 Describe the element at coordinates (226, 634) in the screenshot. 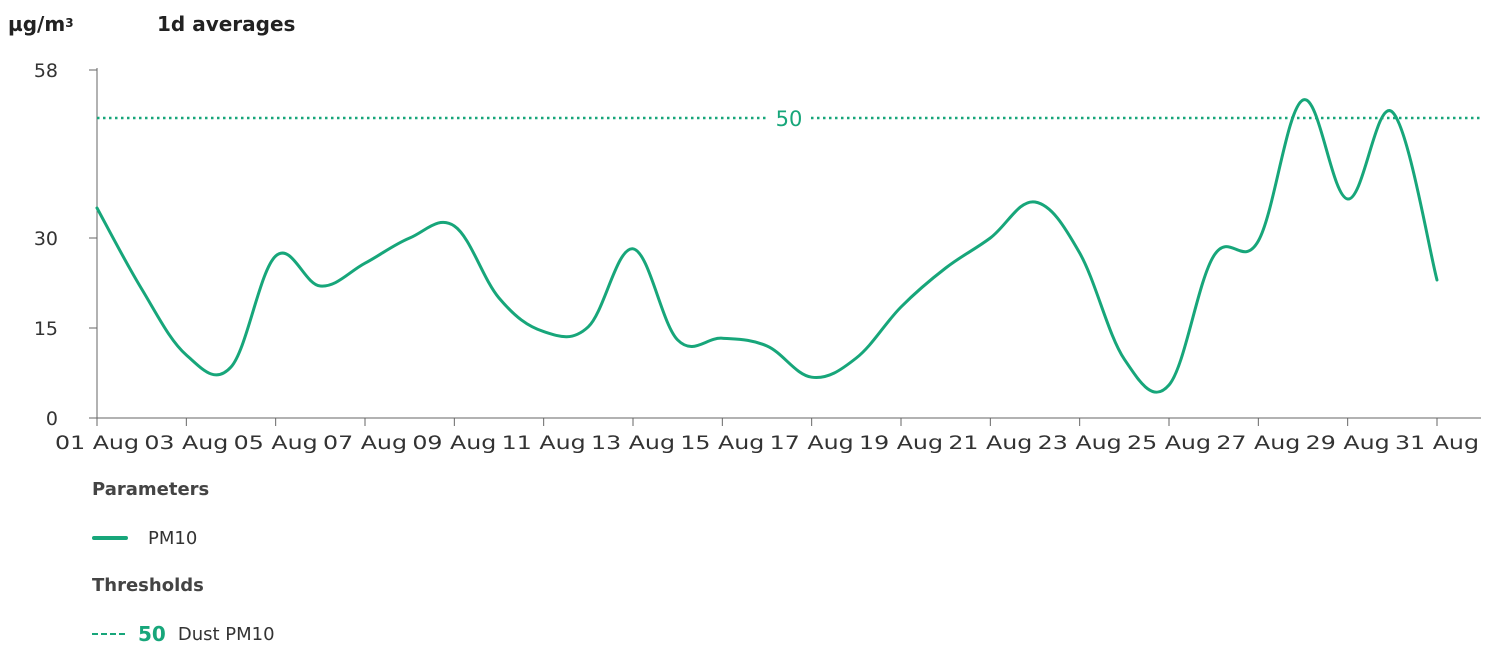

I see `legend-threshold-name: Dust PM10` at that location.